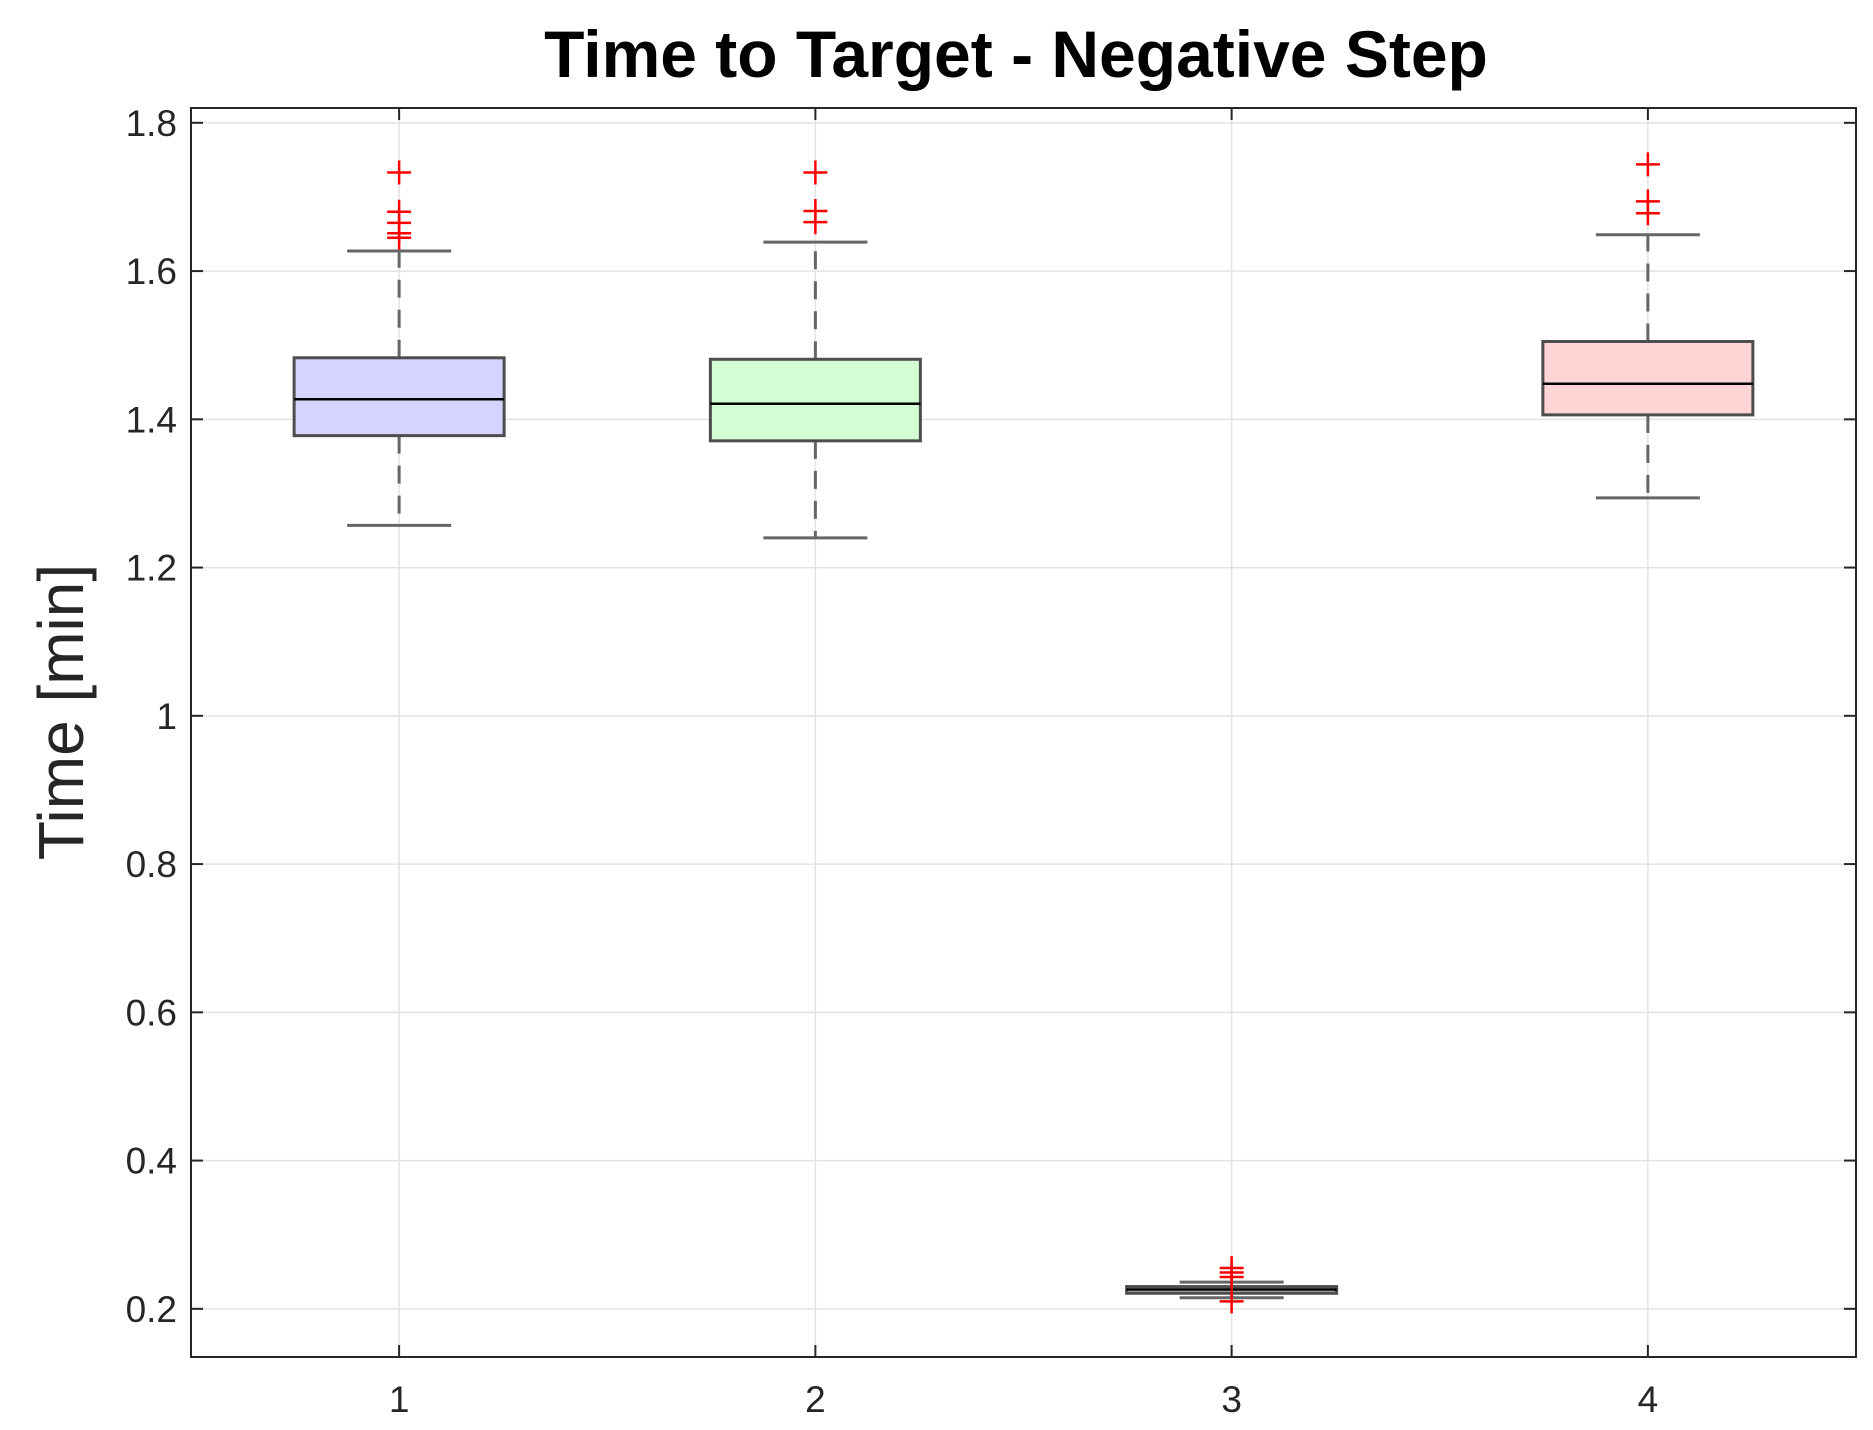 The height and width of the screenshot is (1430, 1873). I want to click on y-tick-label: 0.8, so click(151, 864).